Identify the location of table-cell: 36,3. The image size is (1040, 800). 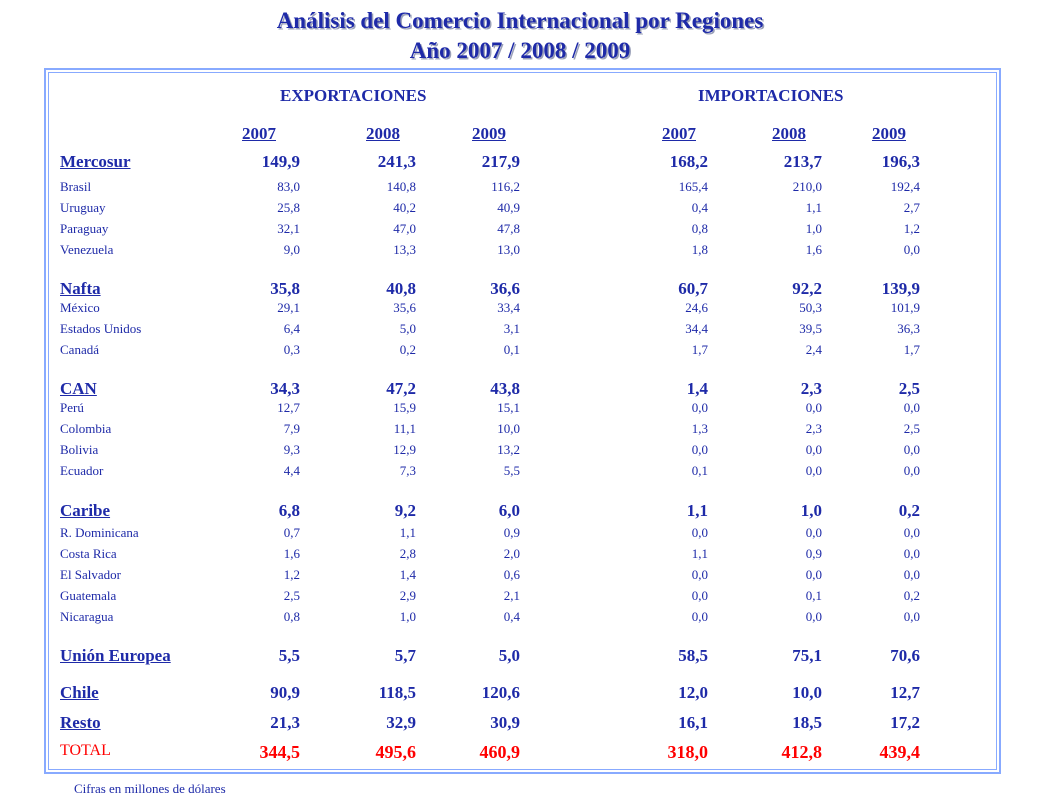
(908, 328).